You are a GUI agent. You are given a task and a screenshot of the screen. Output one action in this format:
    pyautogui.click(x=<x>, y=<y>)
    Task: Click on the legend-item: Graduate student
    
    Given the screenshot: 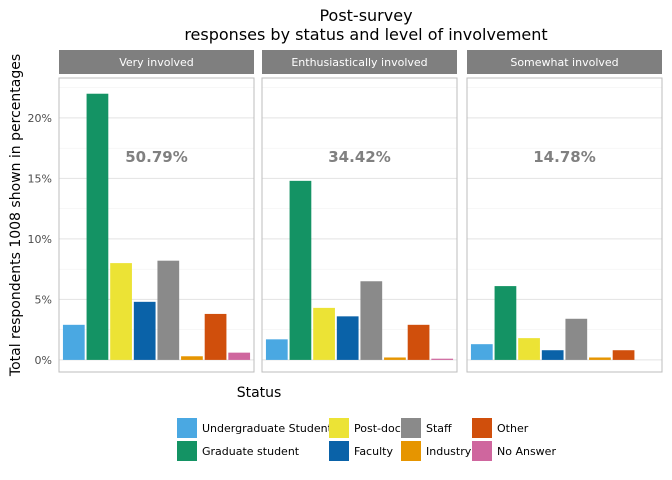 What is the action you would take?
    pyautogui.click(x=238, y=451)
    